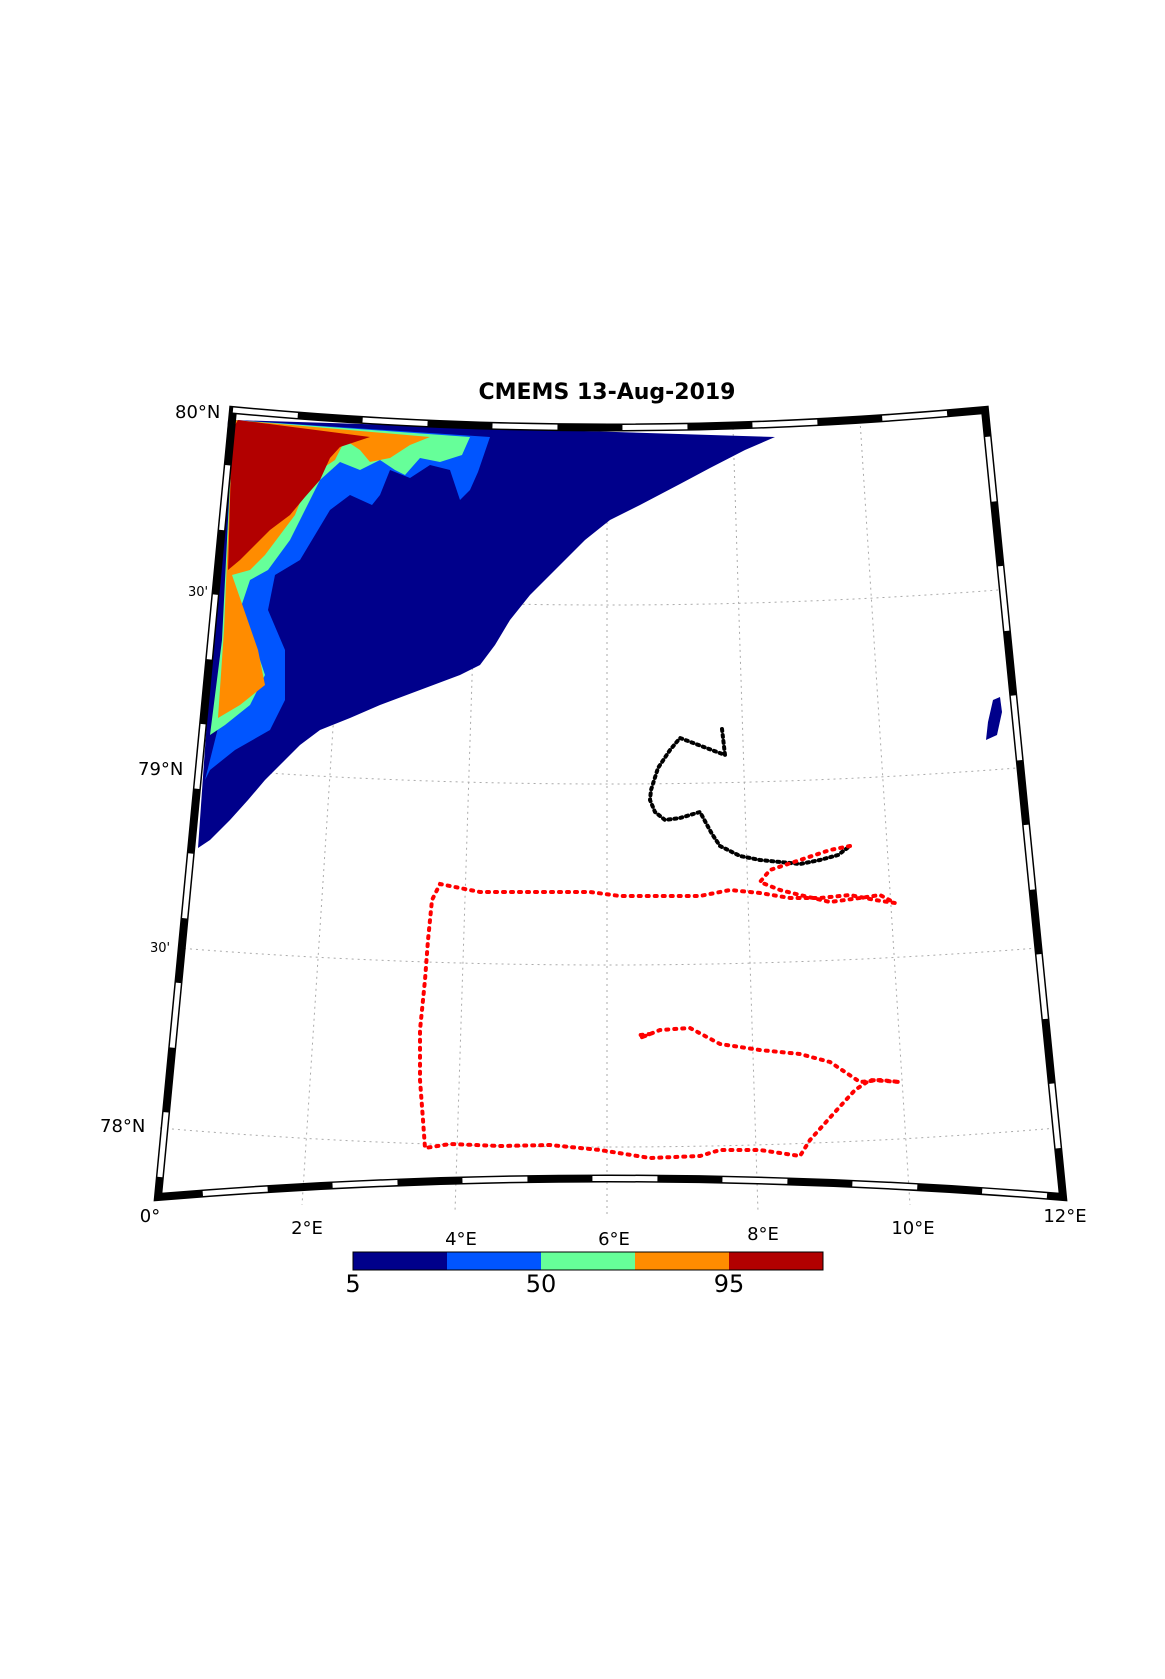  I want to click on lon-label-4e: 4°E, so click(461, 1239).